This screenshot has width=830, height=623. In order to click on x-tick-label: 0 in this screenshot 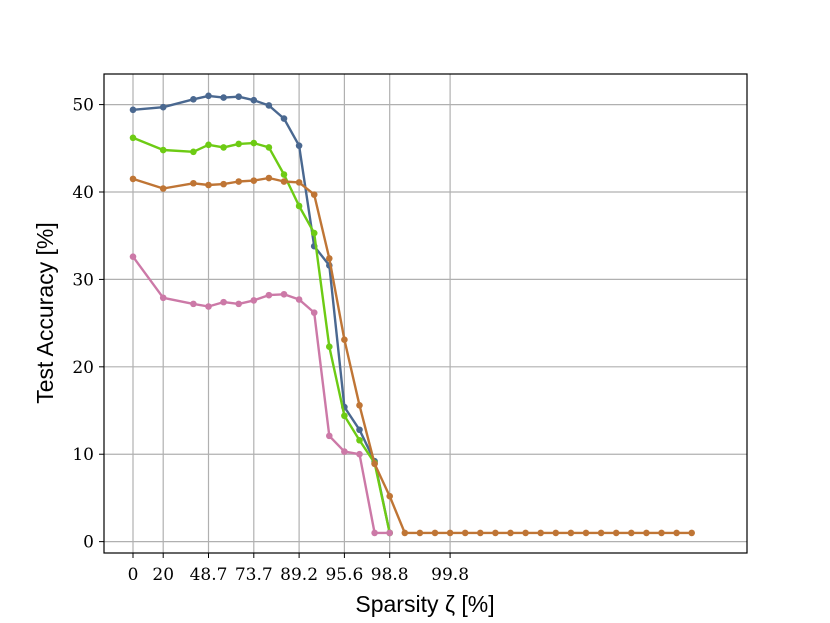, I will do `click(133, 575)`.